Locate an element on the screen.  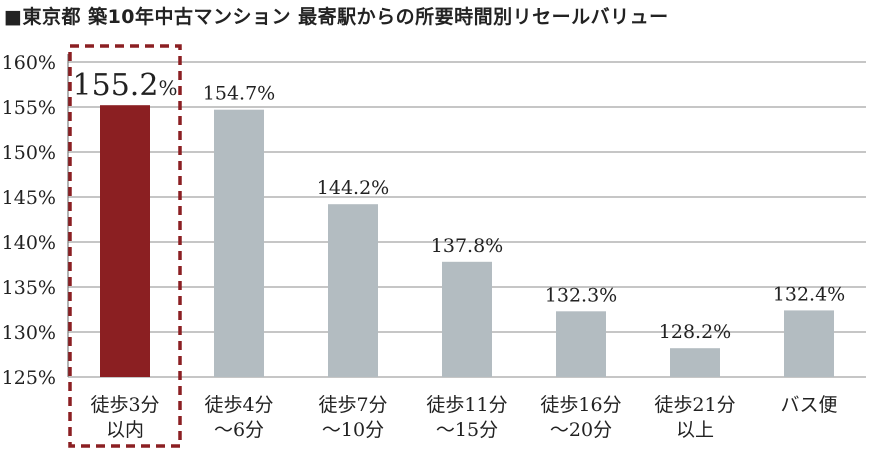
x-tick-label: ～20分 is located at coordinates (581, 430).